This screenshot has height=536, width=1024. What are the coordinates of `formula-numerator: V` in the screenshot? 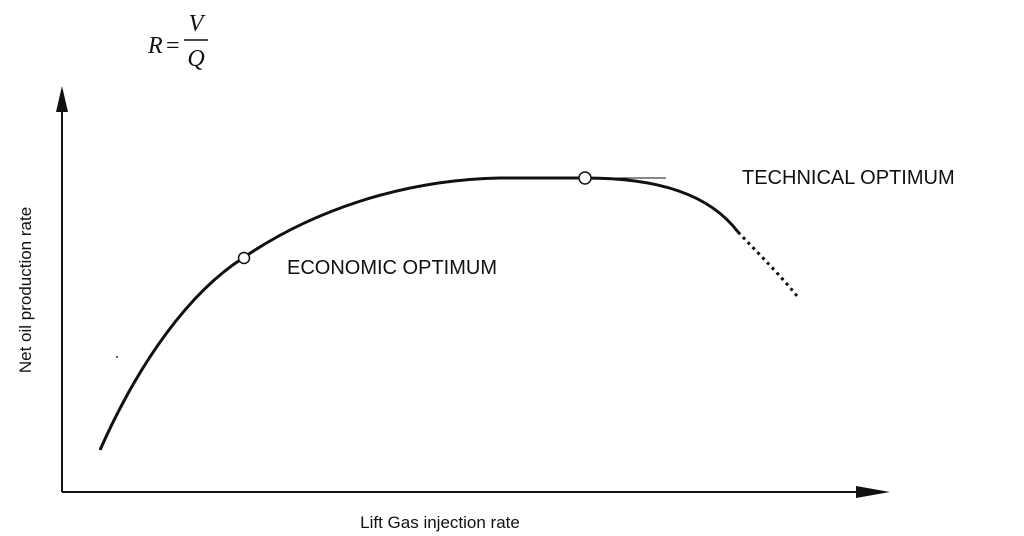 It's located at (197, 24).